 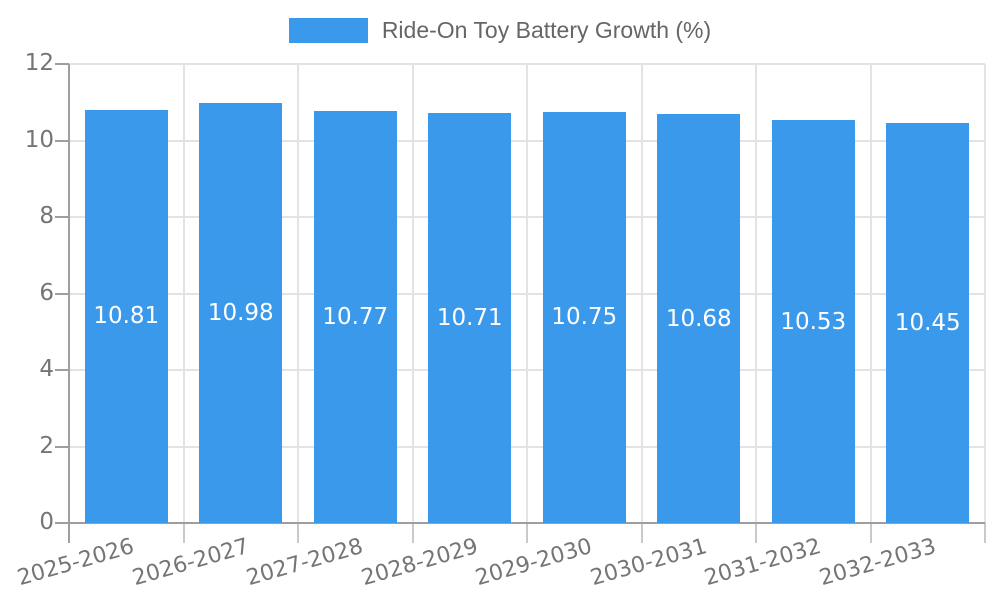 I want to click on y-tick-label: 0, so click(x=46, y=522).